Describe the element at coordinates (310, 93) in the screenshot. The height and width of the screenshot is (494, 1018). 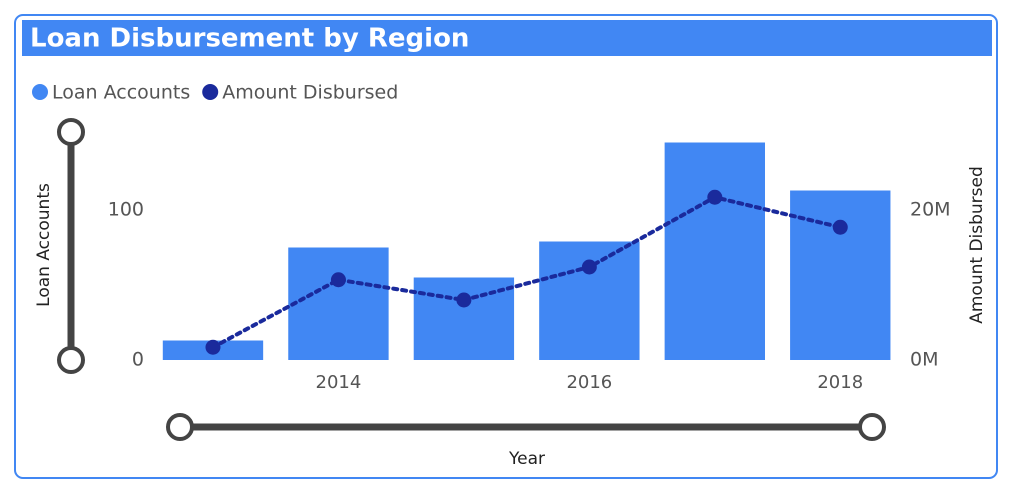
I see `legend-label: Amount Disbursed` at that location.